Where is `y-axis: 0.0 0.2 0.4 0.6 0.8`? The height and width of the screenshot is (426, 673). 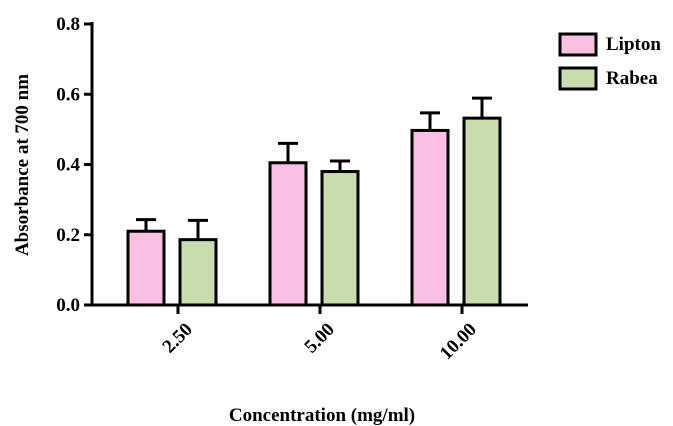 y-axis: 0.0 0.2 0.4 0.6 0.8 is located at coordinates (75, 165).